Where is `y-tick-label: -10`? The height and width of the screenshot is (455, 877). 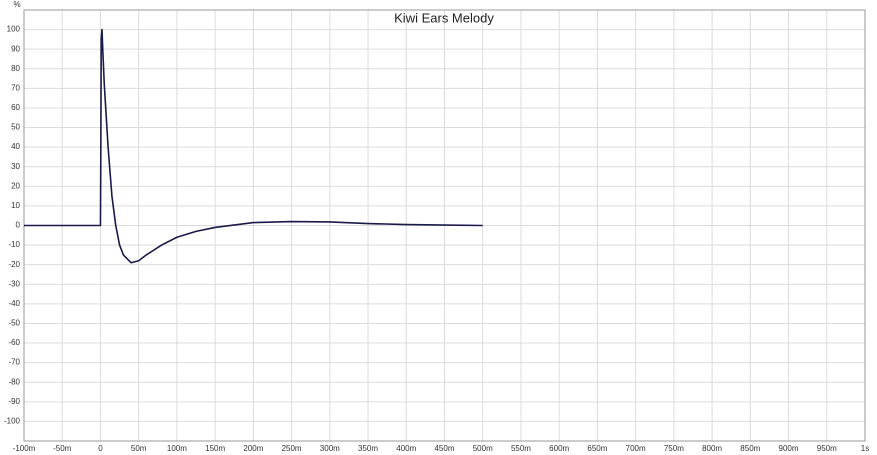
y-tick-label: -10 is located at coordinates (14, 244).